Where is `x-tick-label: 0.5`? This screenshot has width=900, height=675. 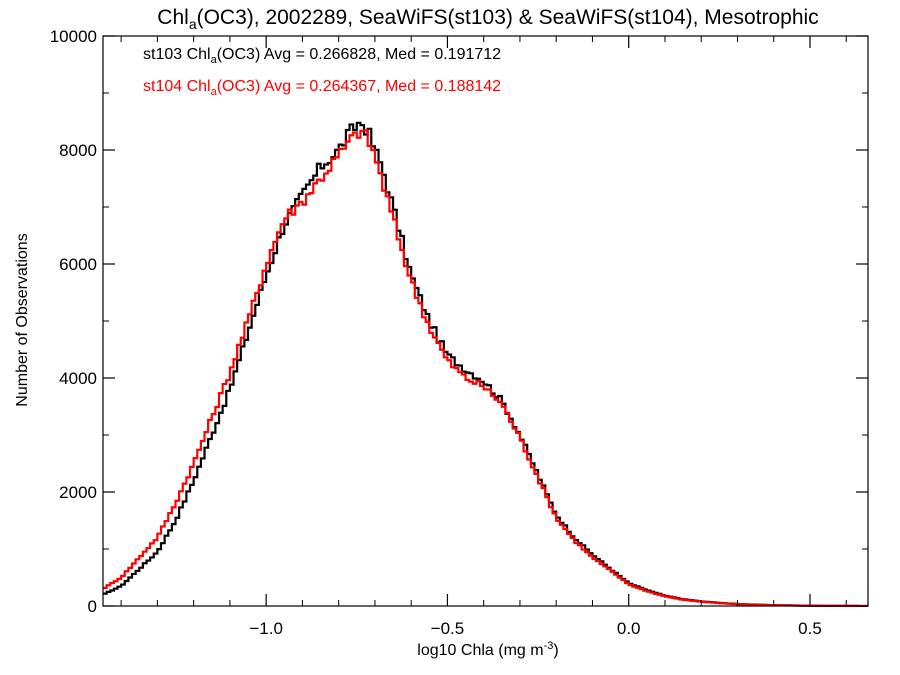
x-tick-label: 0.5 is located at coordinates (810, 628).